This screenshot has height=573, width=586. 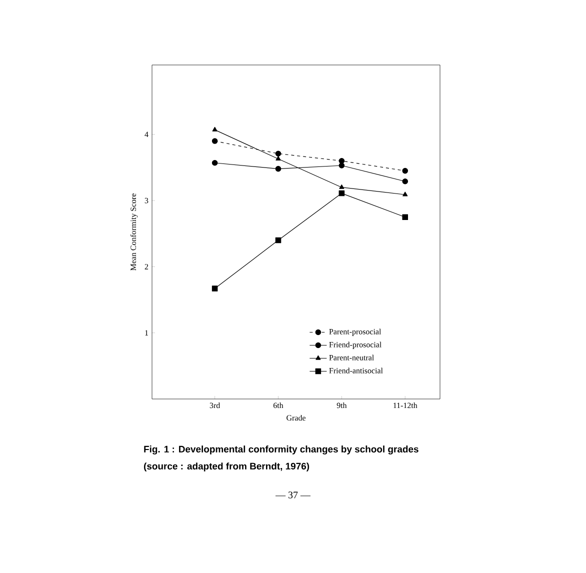 I want to click on text: (source : adapted from Berndt, 1976), so click(x=227, y=467).